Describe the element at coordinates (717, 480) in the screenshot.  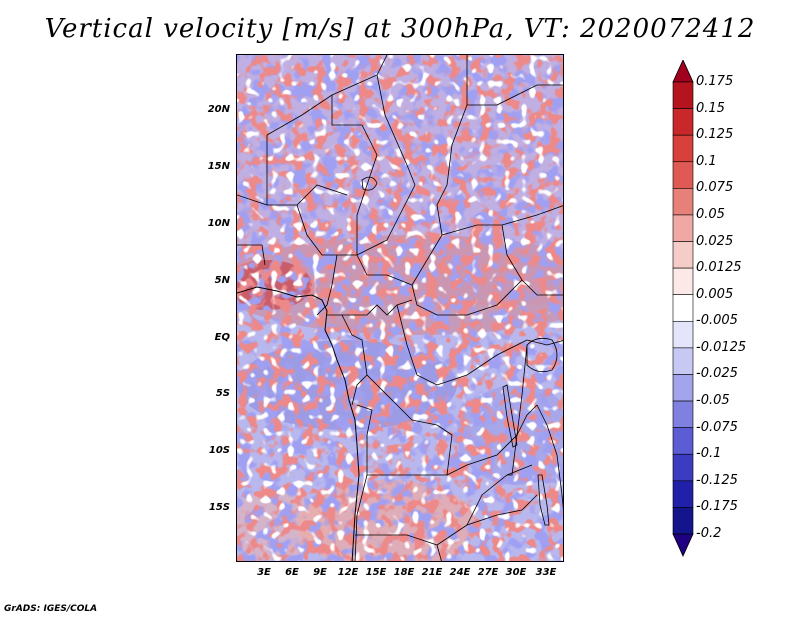
I see `colorbar-label: -0.125` at that location.